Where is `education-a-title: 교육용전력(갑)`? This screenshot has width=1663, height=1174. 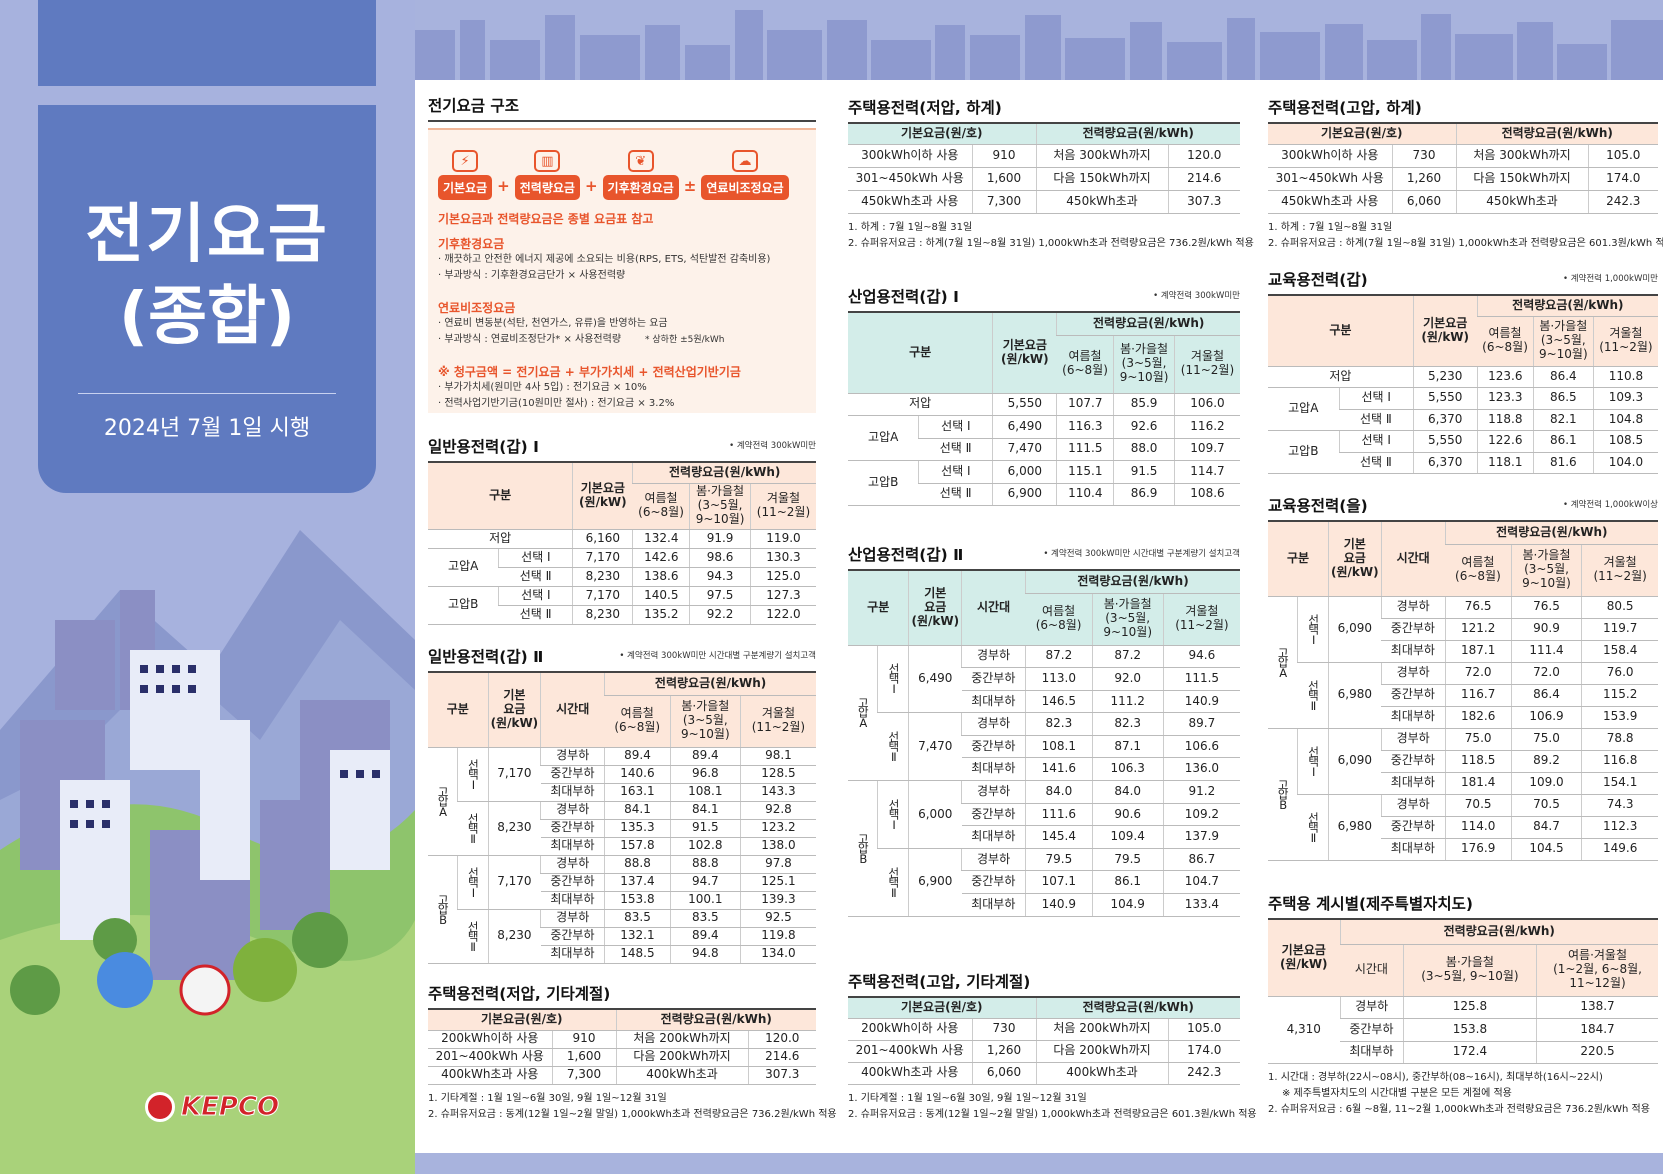
education-a-title: 교육용전력(갑) is located at coordinates (1318, 280).